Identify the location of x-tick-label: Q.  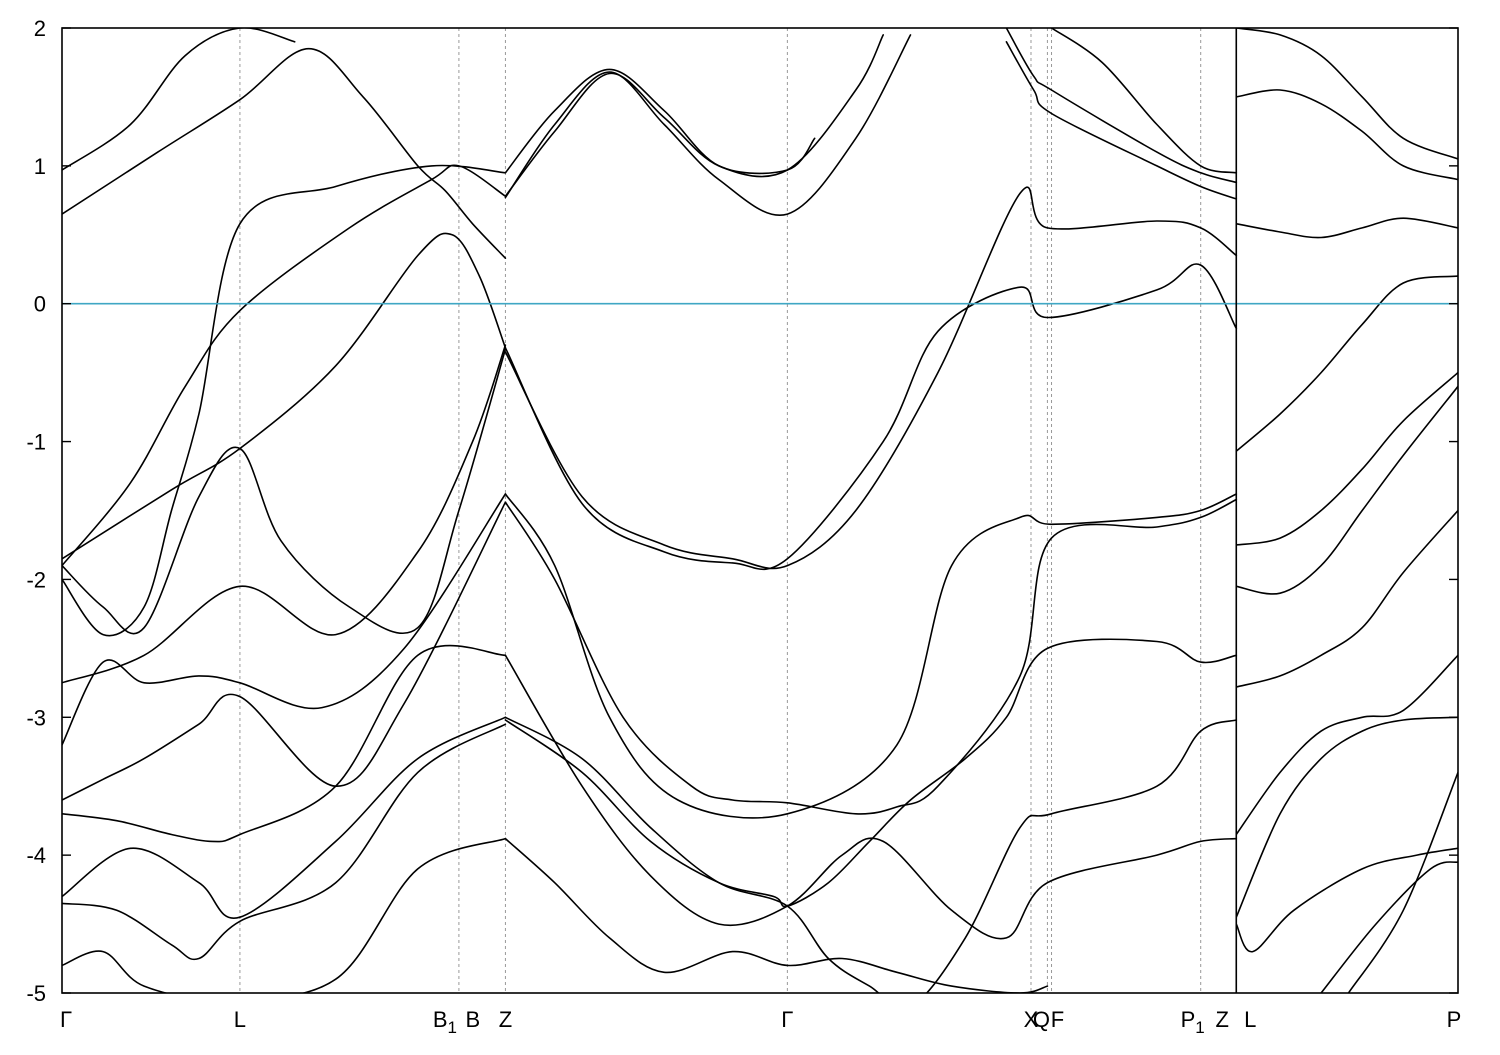
(1041, 1019).